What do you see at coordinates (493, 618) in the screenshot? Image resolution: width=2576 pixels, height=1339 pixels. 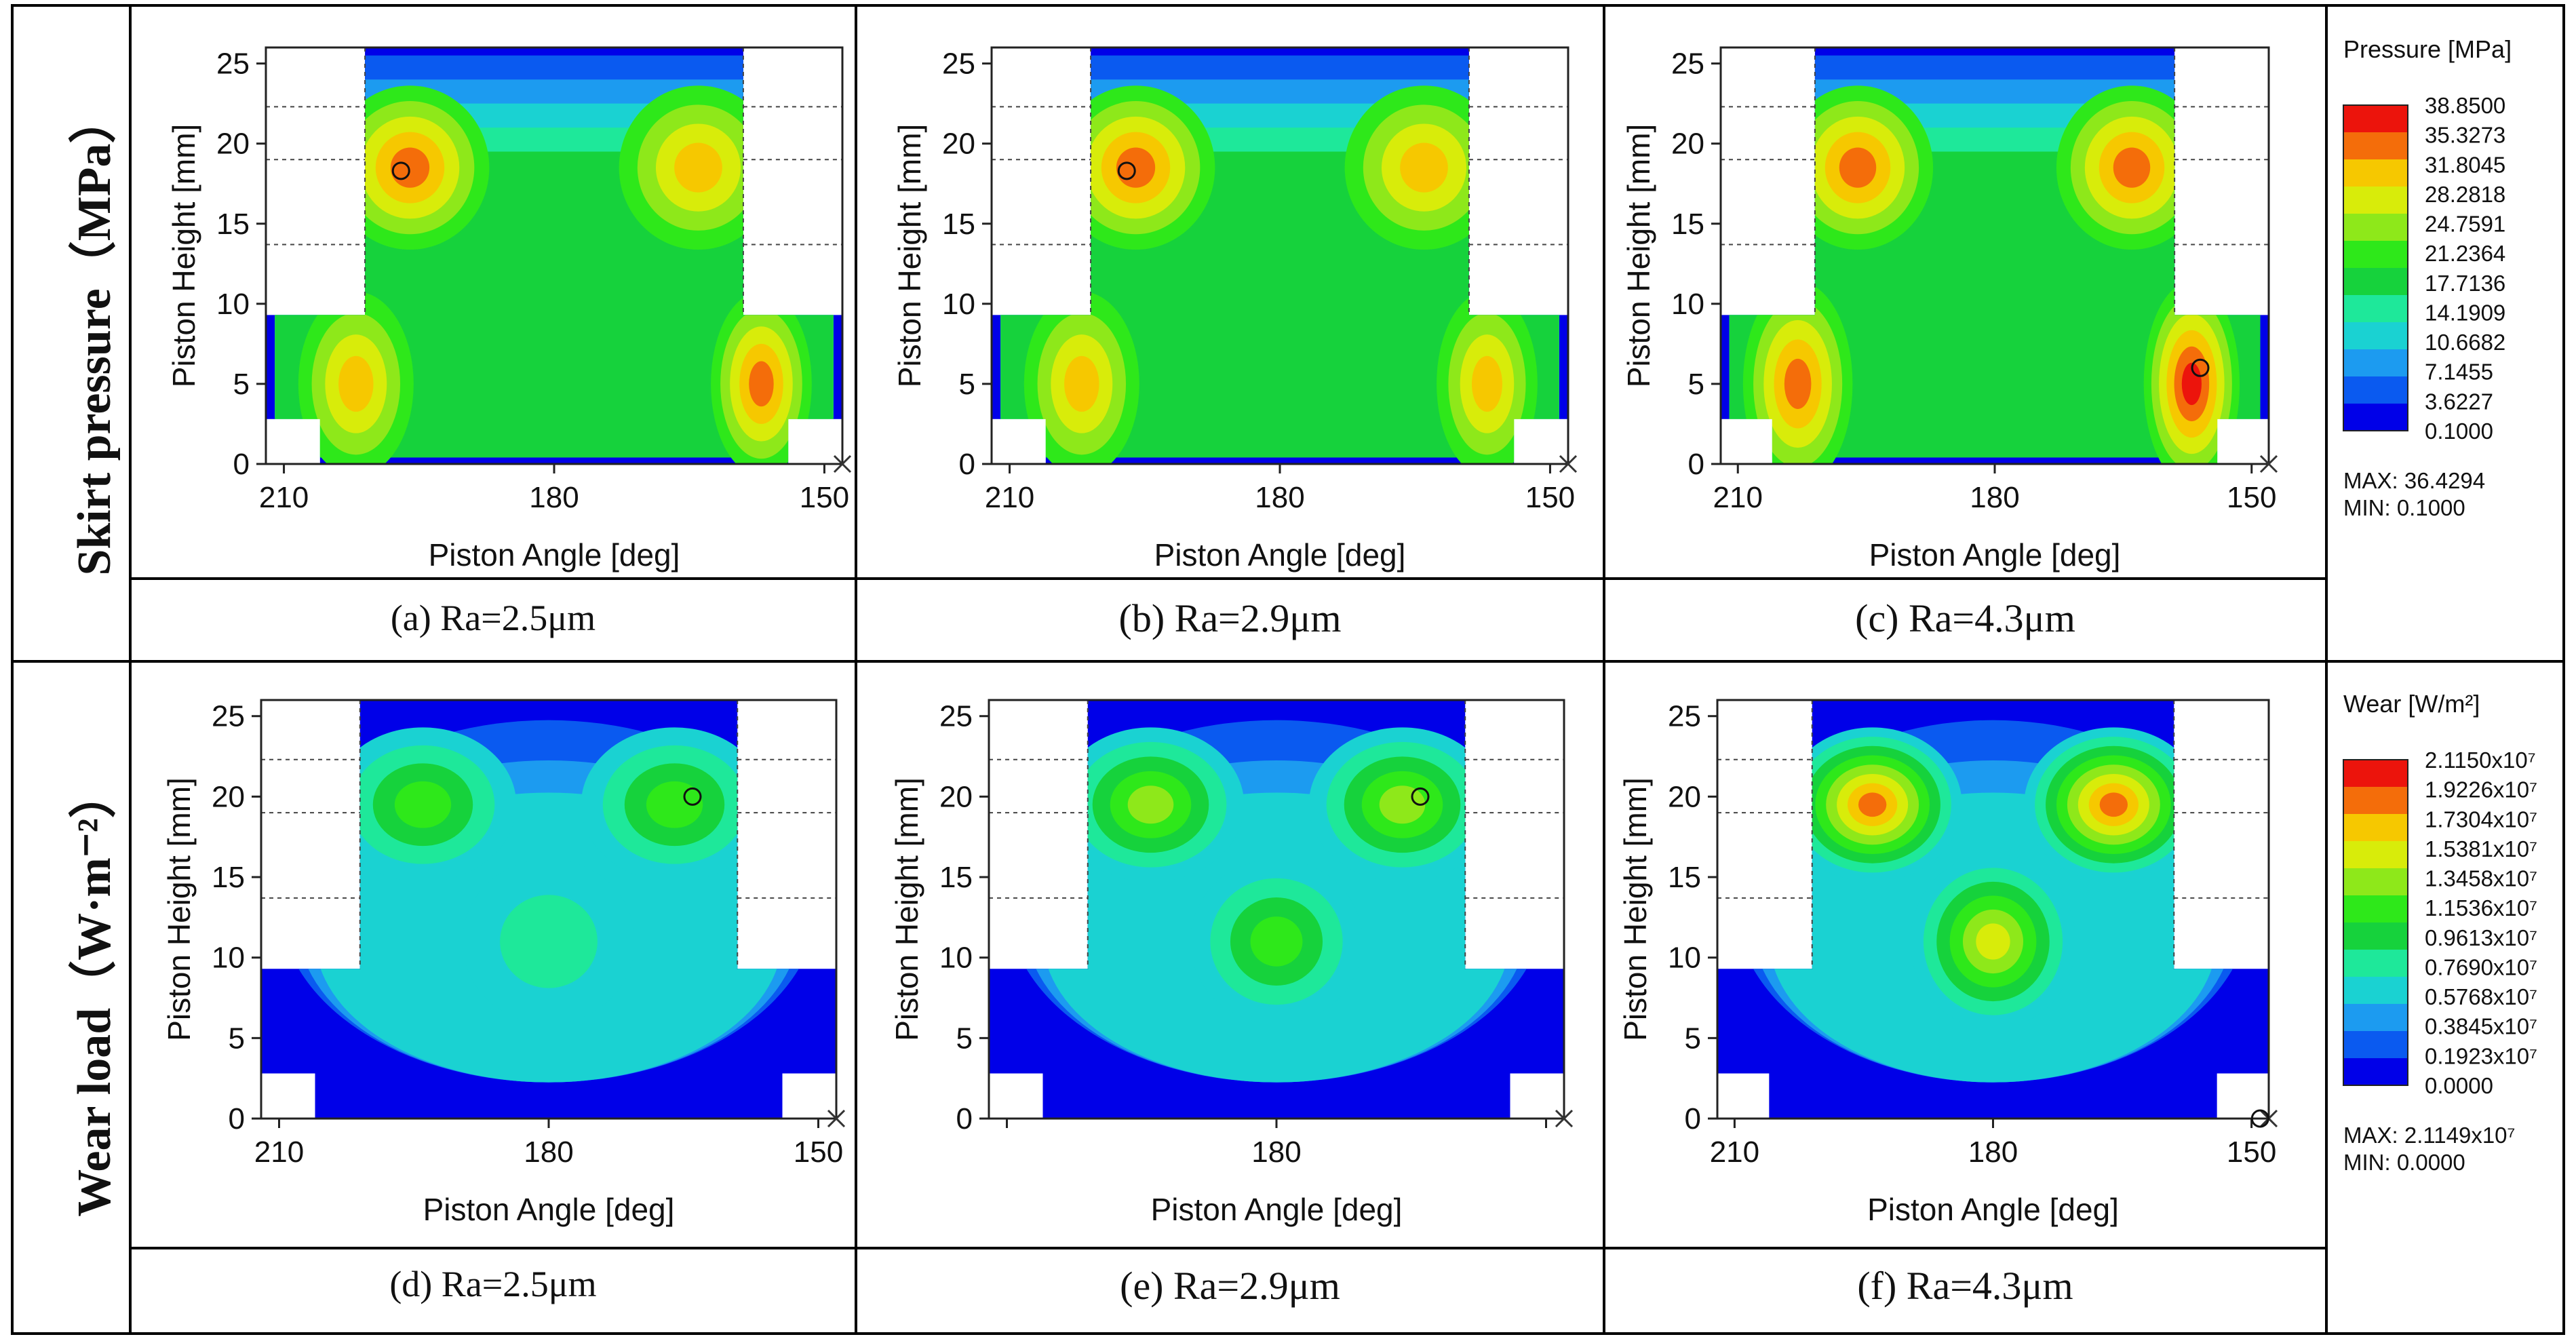 I see `caption-a: (a) Ra=2.5μm` at bounding box center [493, 618].